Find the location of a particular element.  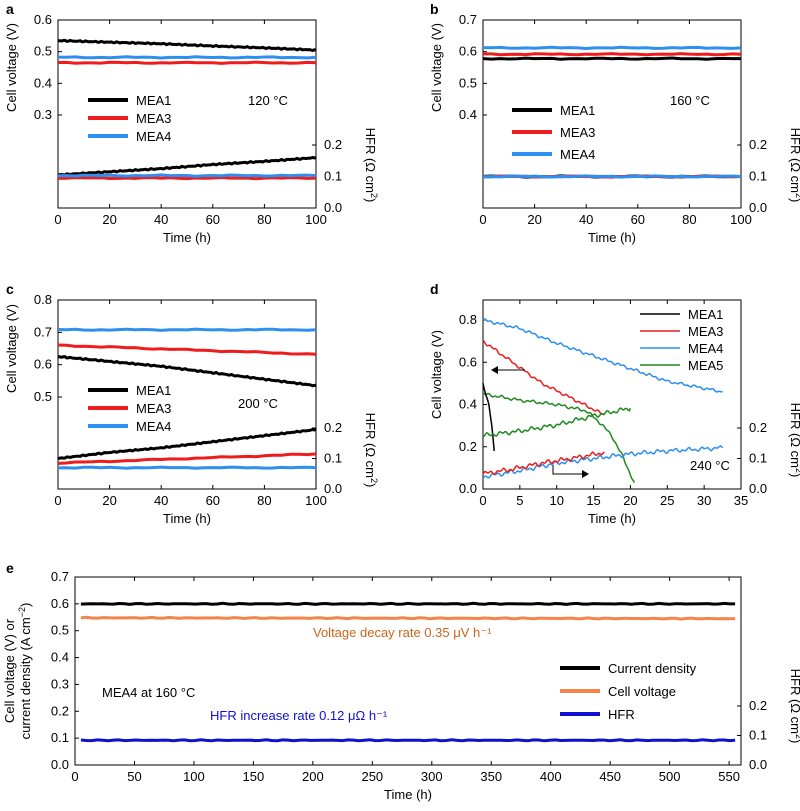

arrowhead-left is located at coordinates (494, 370).